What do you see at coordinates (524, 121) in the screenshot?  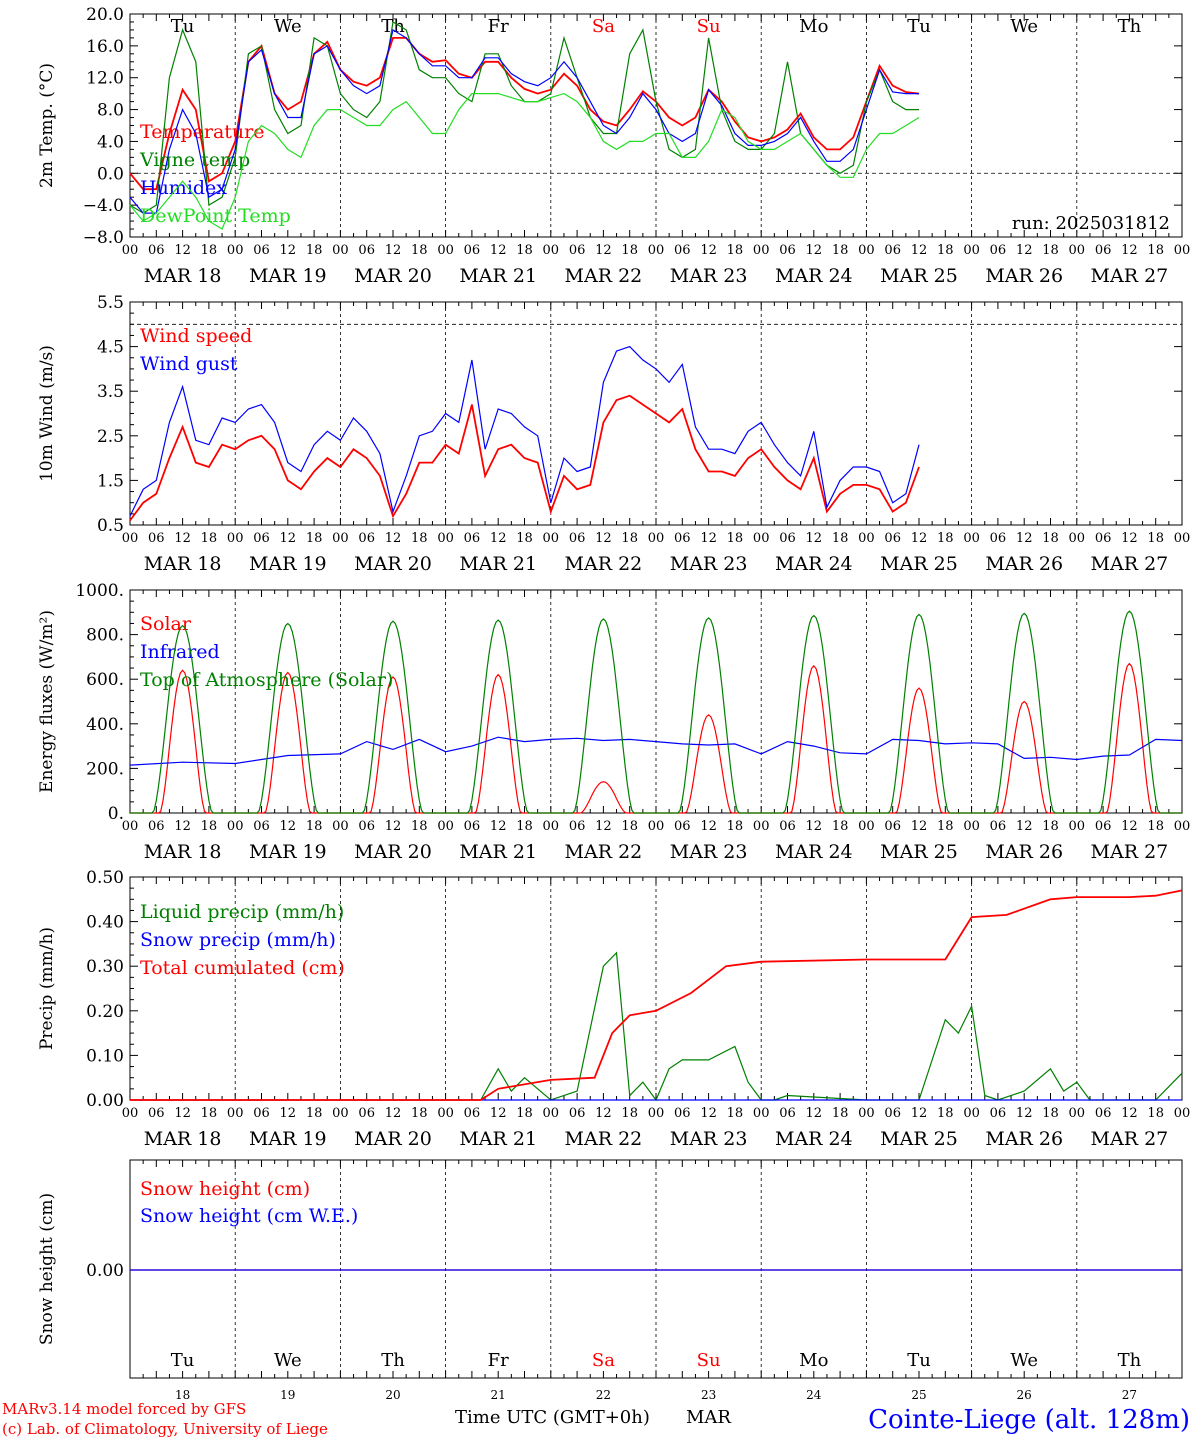 I see `series-line` at bounding box center [524, 121].